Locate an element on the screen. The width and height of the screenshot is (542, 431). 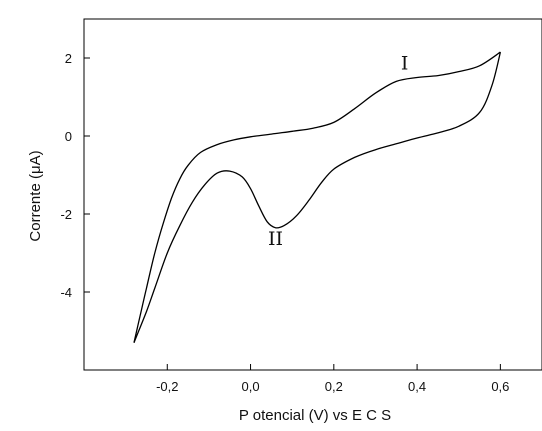
x-tick-label: -0,2 is located at coordinates (167, 386).